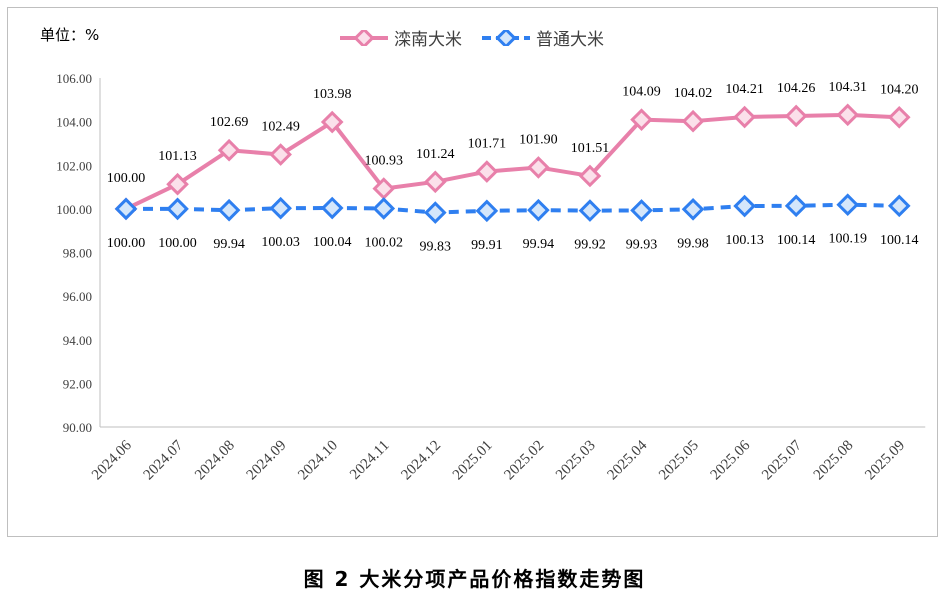  I want to click on x-tick-label: 2025.01, so click(473, 461).